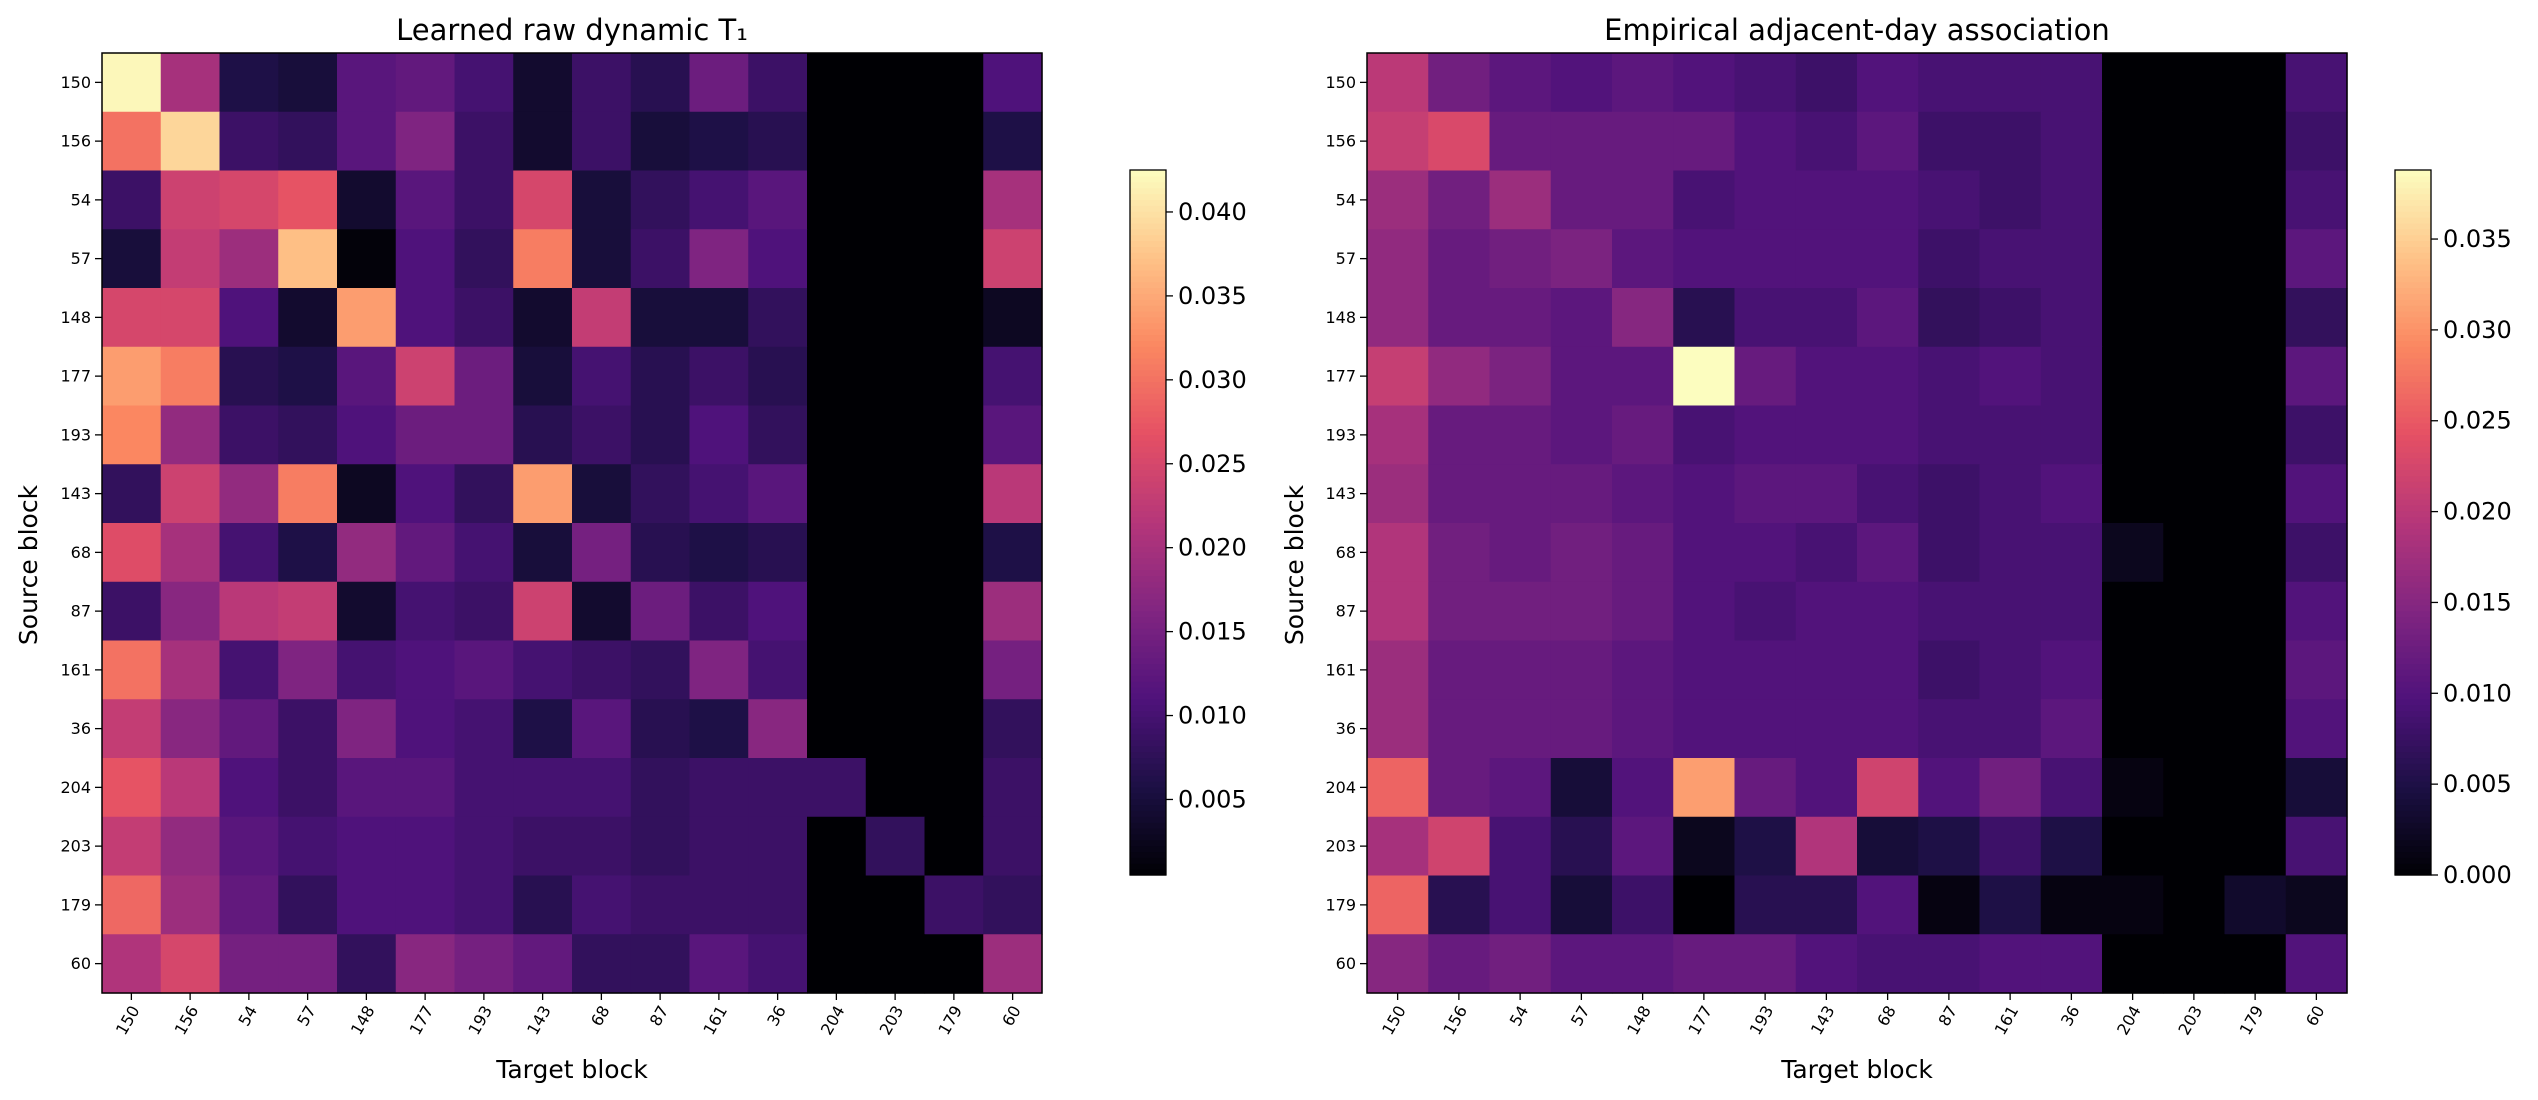 The image size is (2538, 1100). Describe the element at coordinates (1340, 82) in the screenshot. I see `y-tick-label: 150` at that location.